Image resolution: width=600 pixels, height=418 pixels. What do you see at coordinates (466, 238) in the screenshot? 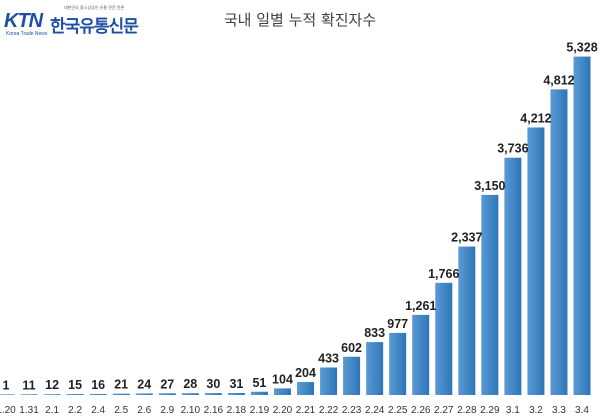
I see `value-label: 2,337` at bounding box center [466, 238].